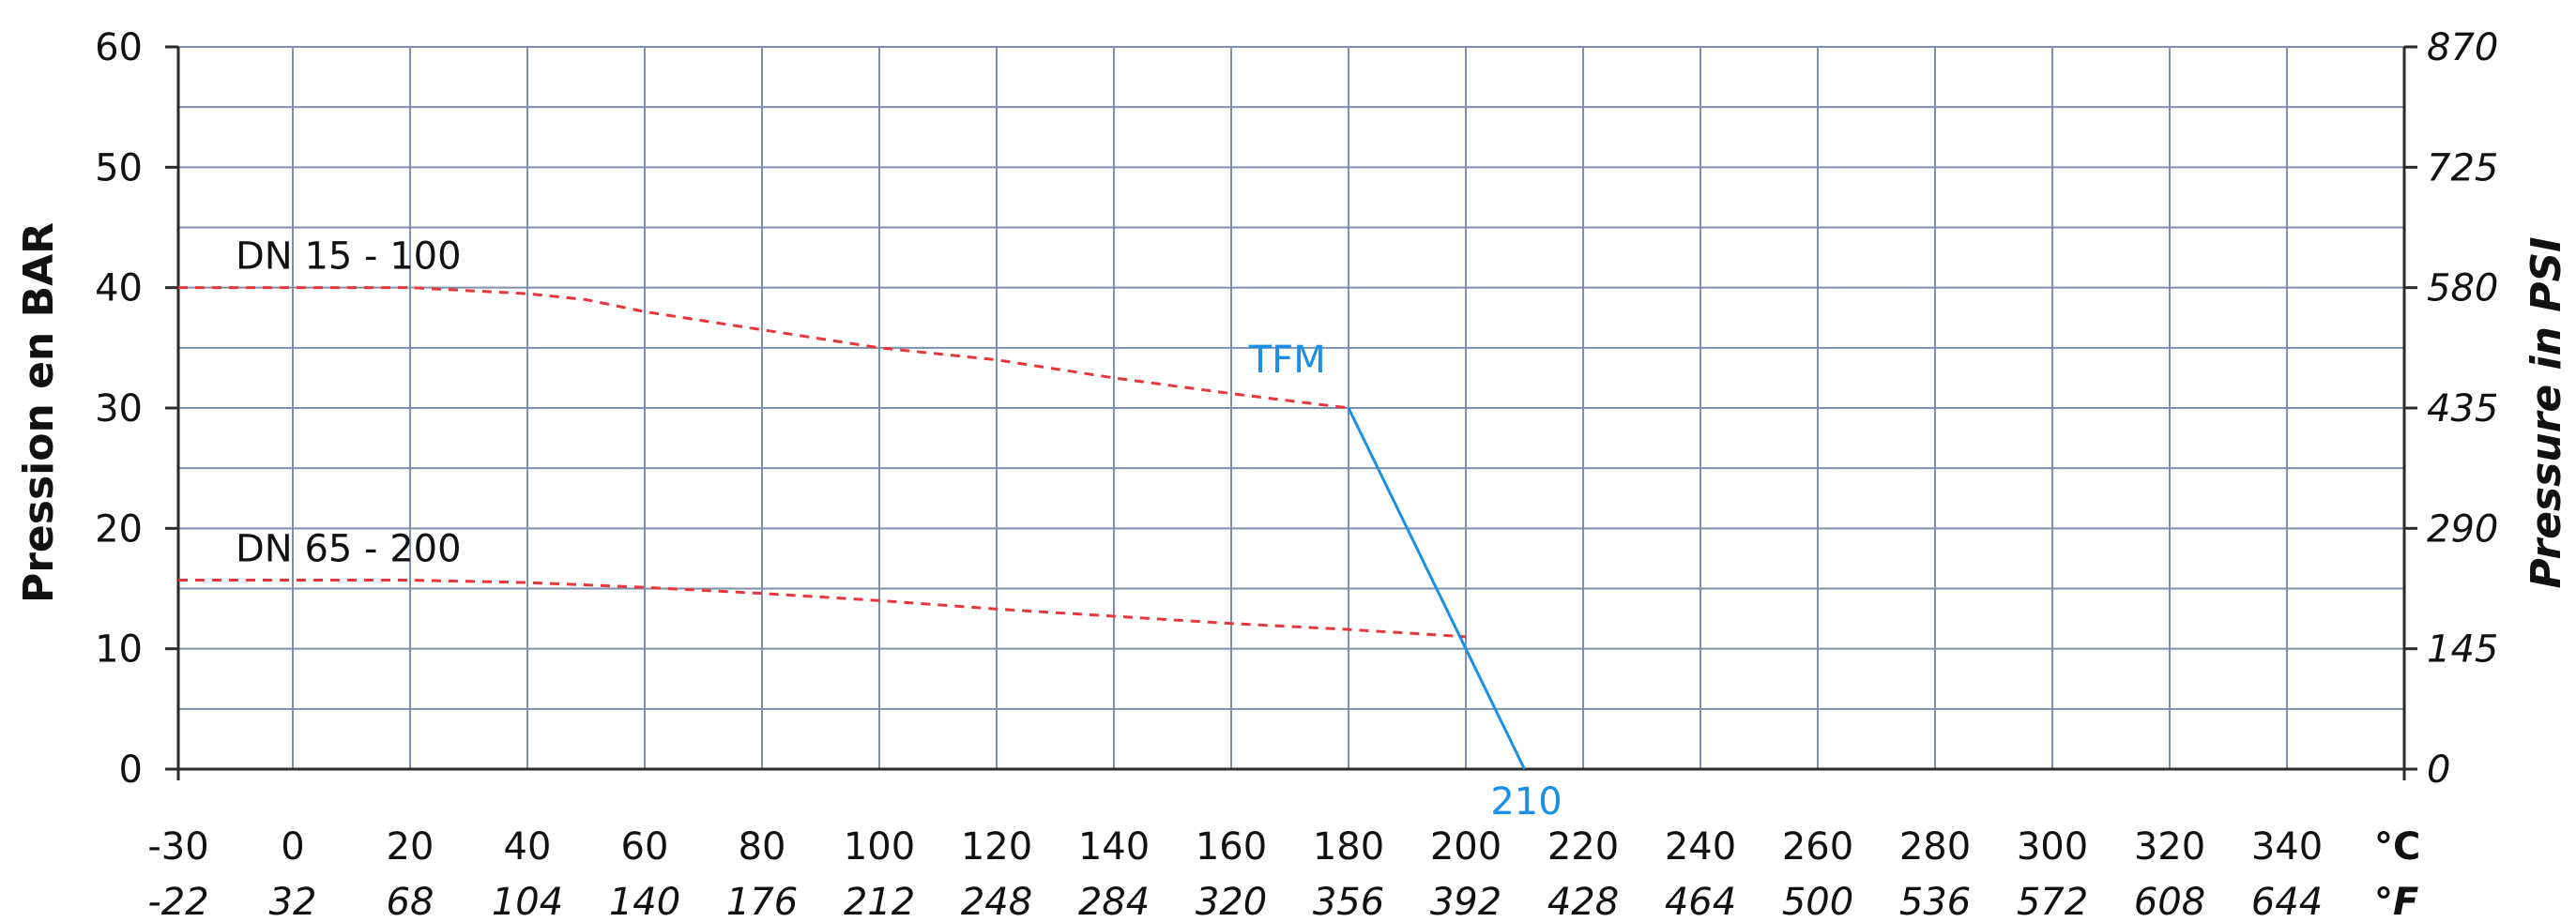 The image size is (2576, 922). Describe the element at coordinates (644, 901) in the screenshot. I see `x-tick-label-fahrenheit: 140` at that location.